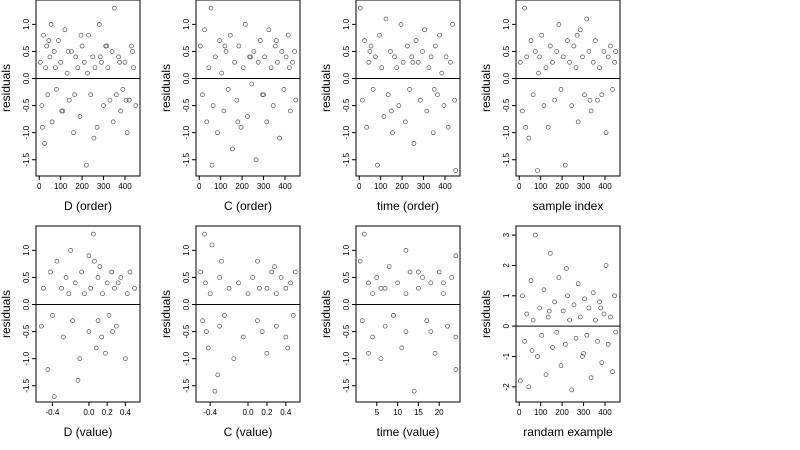 The height and width of the screenshot is (450, 800). Describe the element at coordinates (506, 387) in the screenshot. I see `y-tick-label: -2` at that location.